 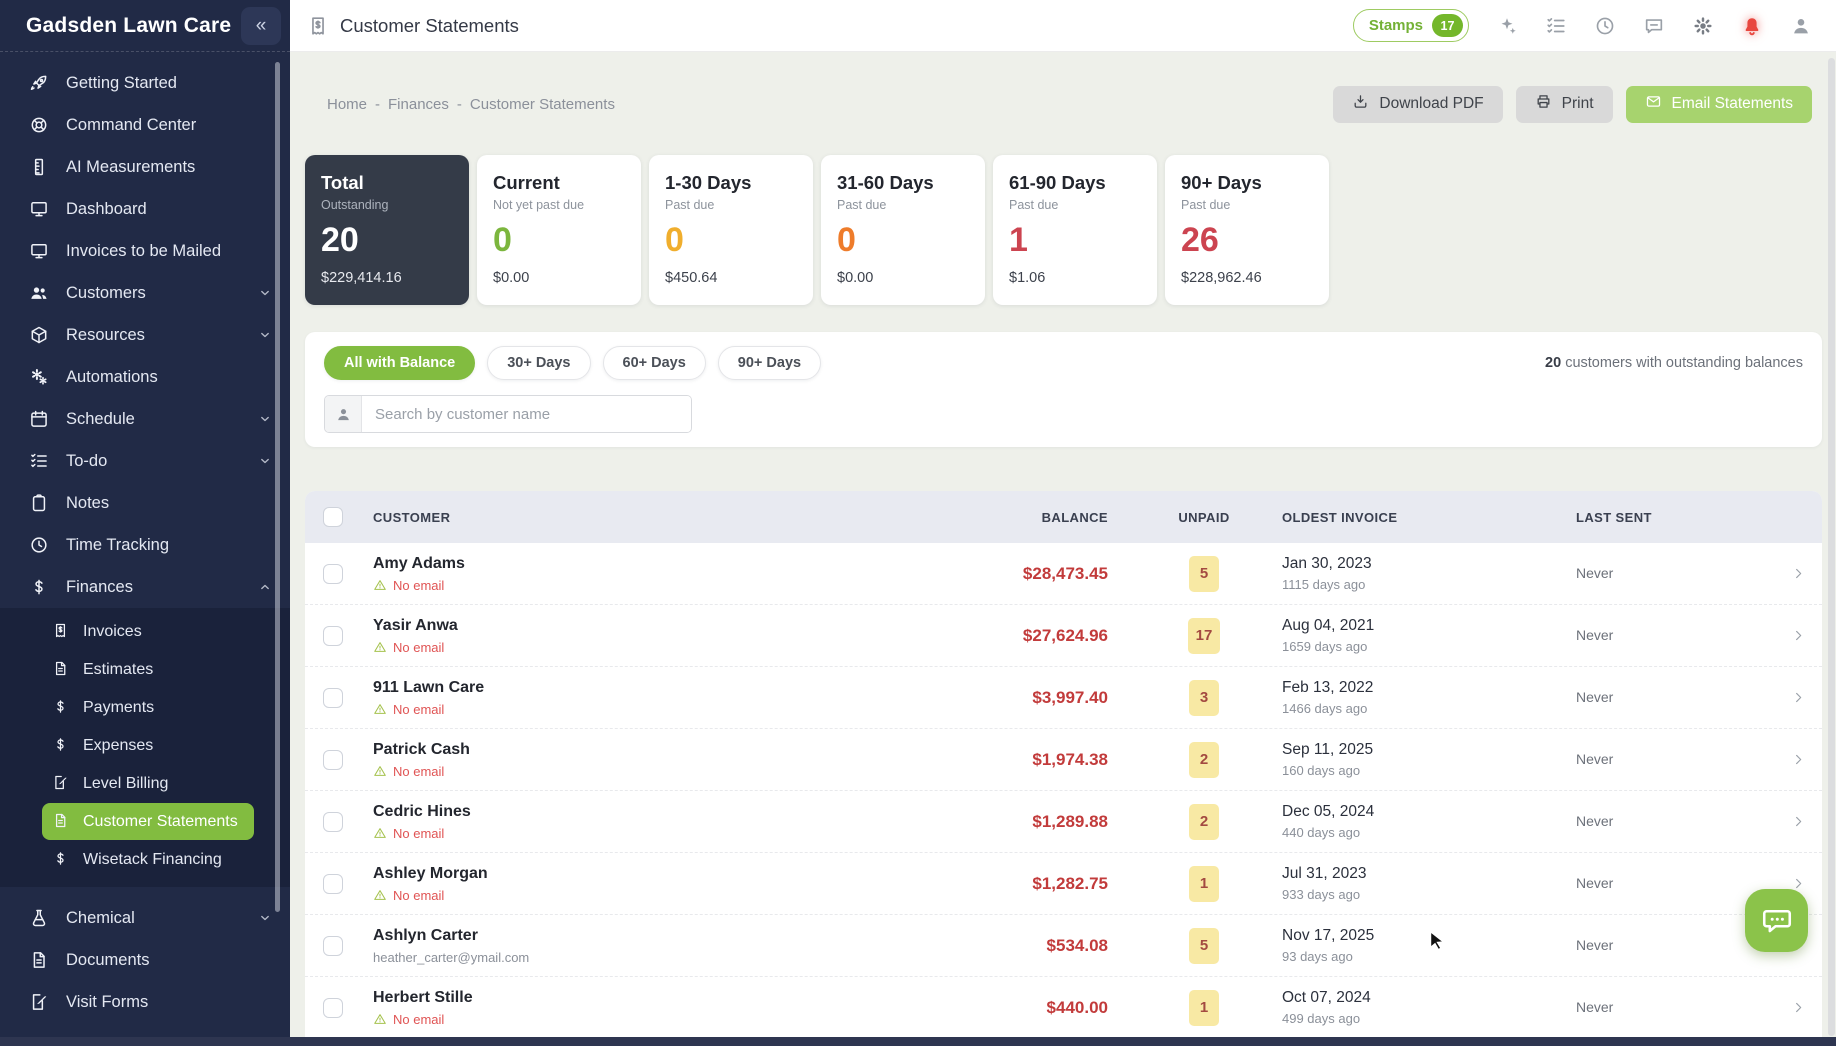 I want to click on dollar-icon, so click(x=62, y=746).